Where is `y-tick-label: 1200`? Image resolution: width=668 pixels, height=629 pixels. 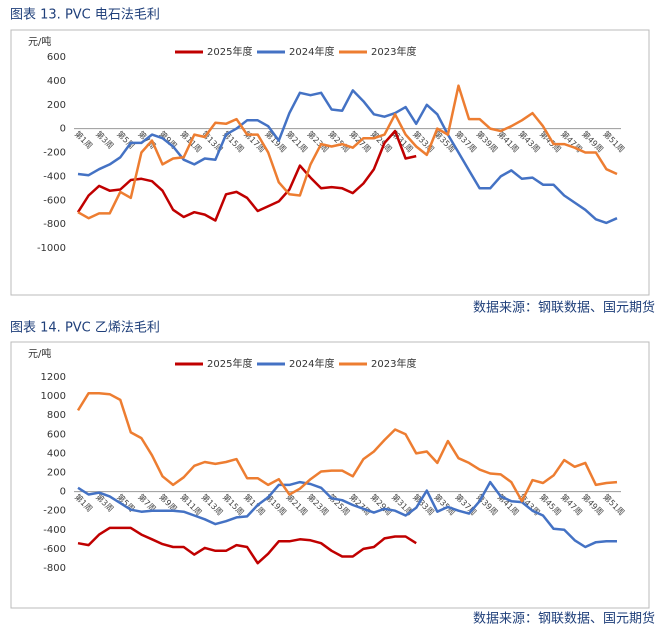 y-tick-label: 1200 is located at coordinates (53, 377).